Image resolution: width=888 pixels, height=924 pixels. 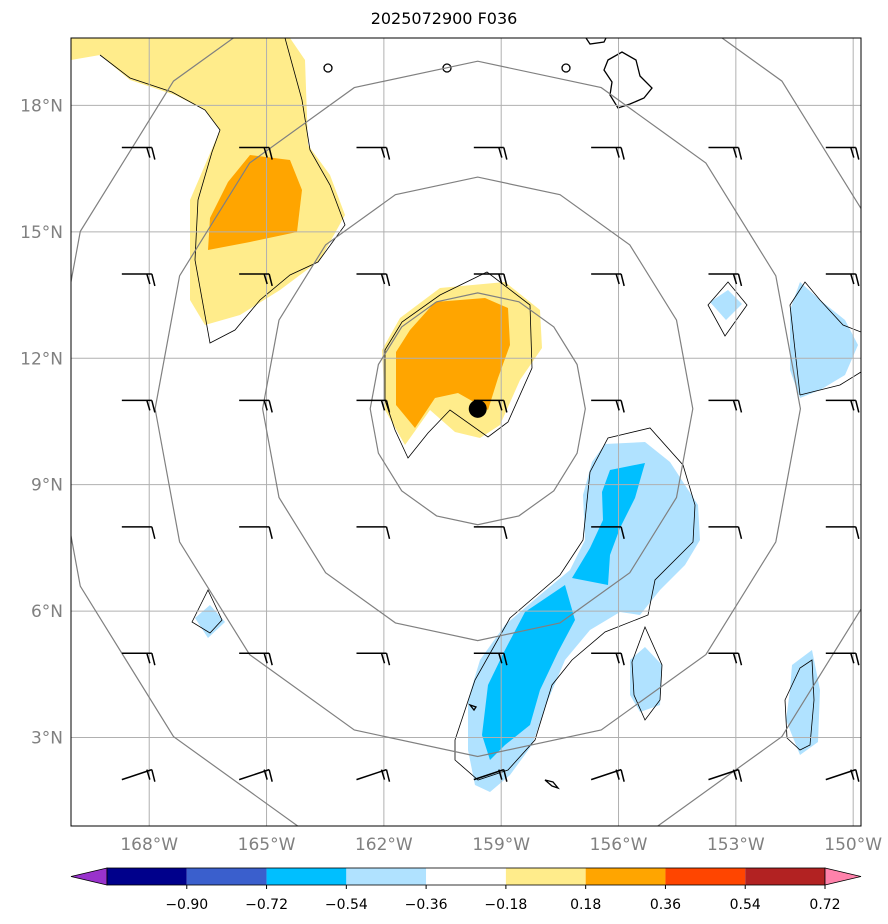 What do you see at coordinates (41, 106) in the screenshot?
I see `lat-tick-label: 18°N` at bounding box center [41, 106].